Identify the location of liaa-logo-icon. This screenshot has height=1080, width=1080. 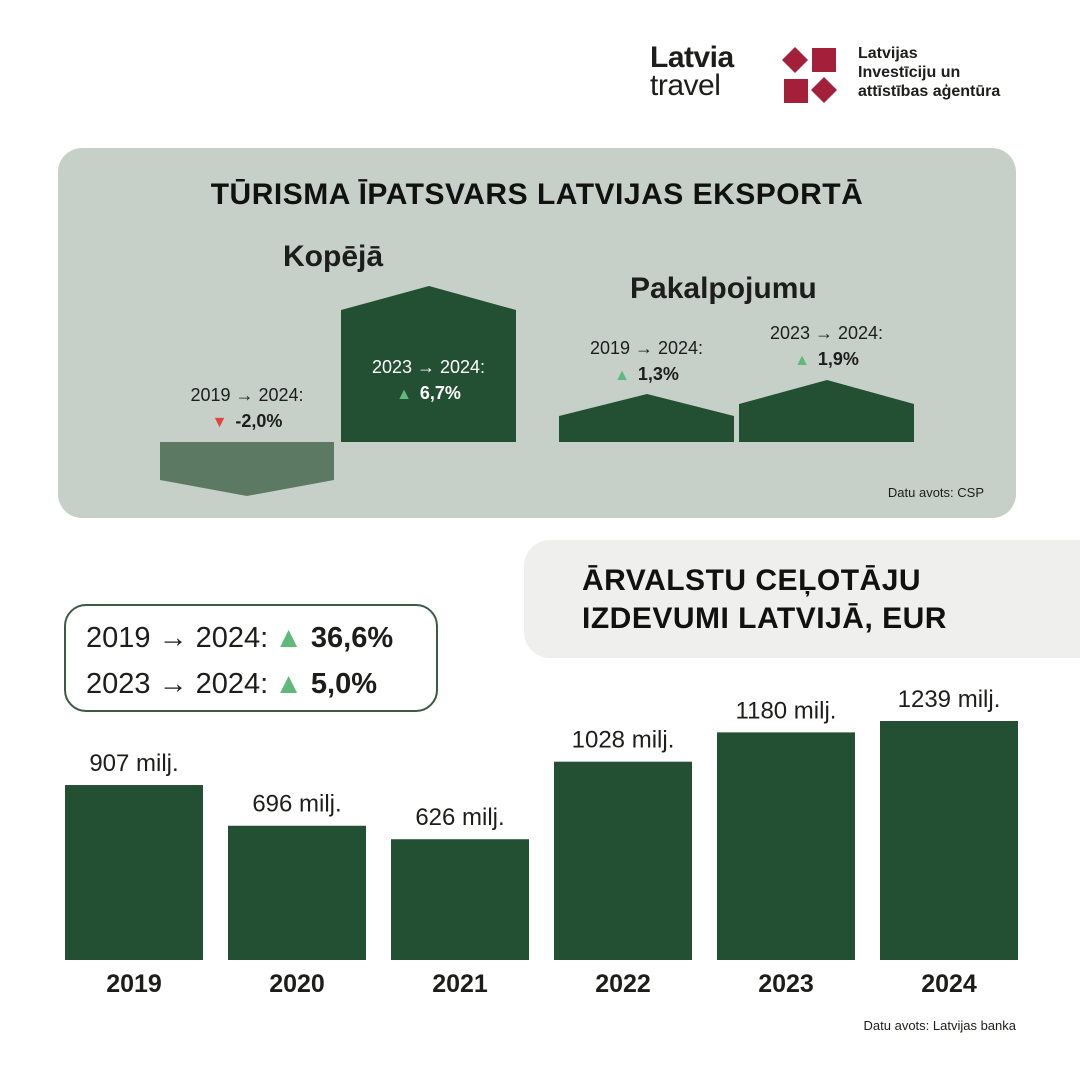
(809, 75).